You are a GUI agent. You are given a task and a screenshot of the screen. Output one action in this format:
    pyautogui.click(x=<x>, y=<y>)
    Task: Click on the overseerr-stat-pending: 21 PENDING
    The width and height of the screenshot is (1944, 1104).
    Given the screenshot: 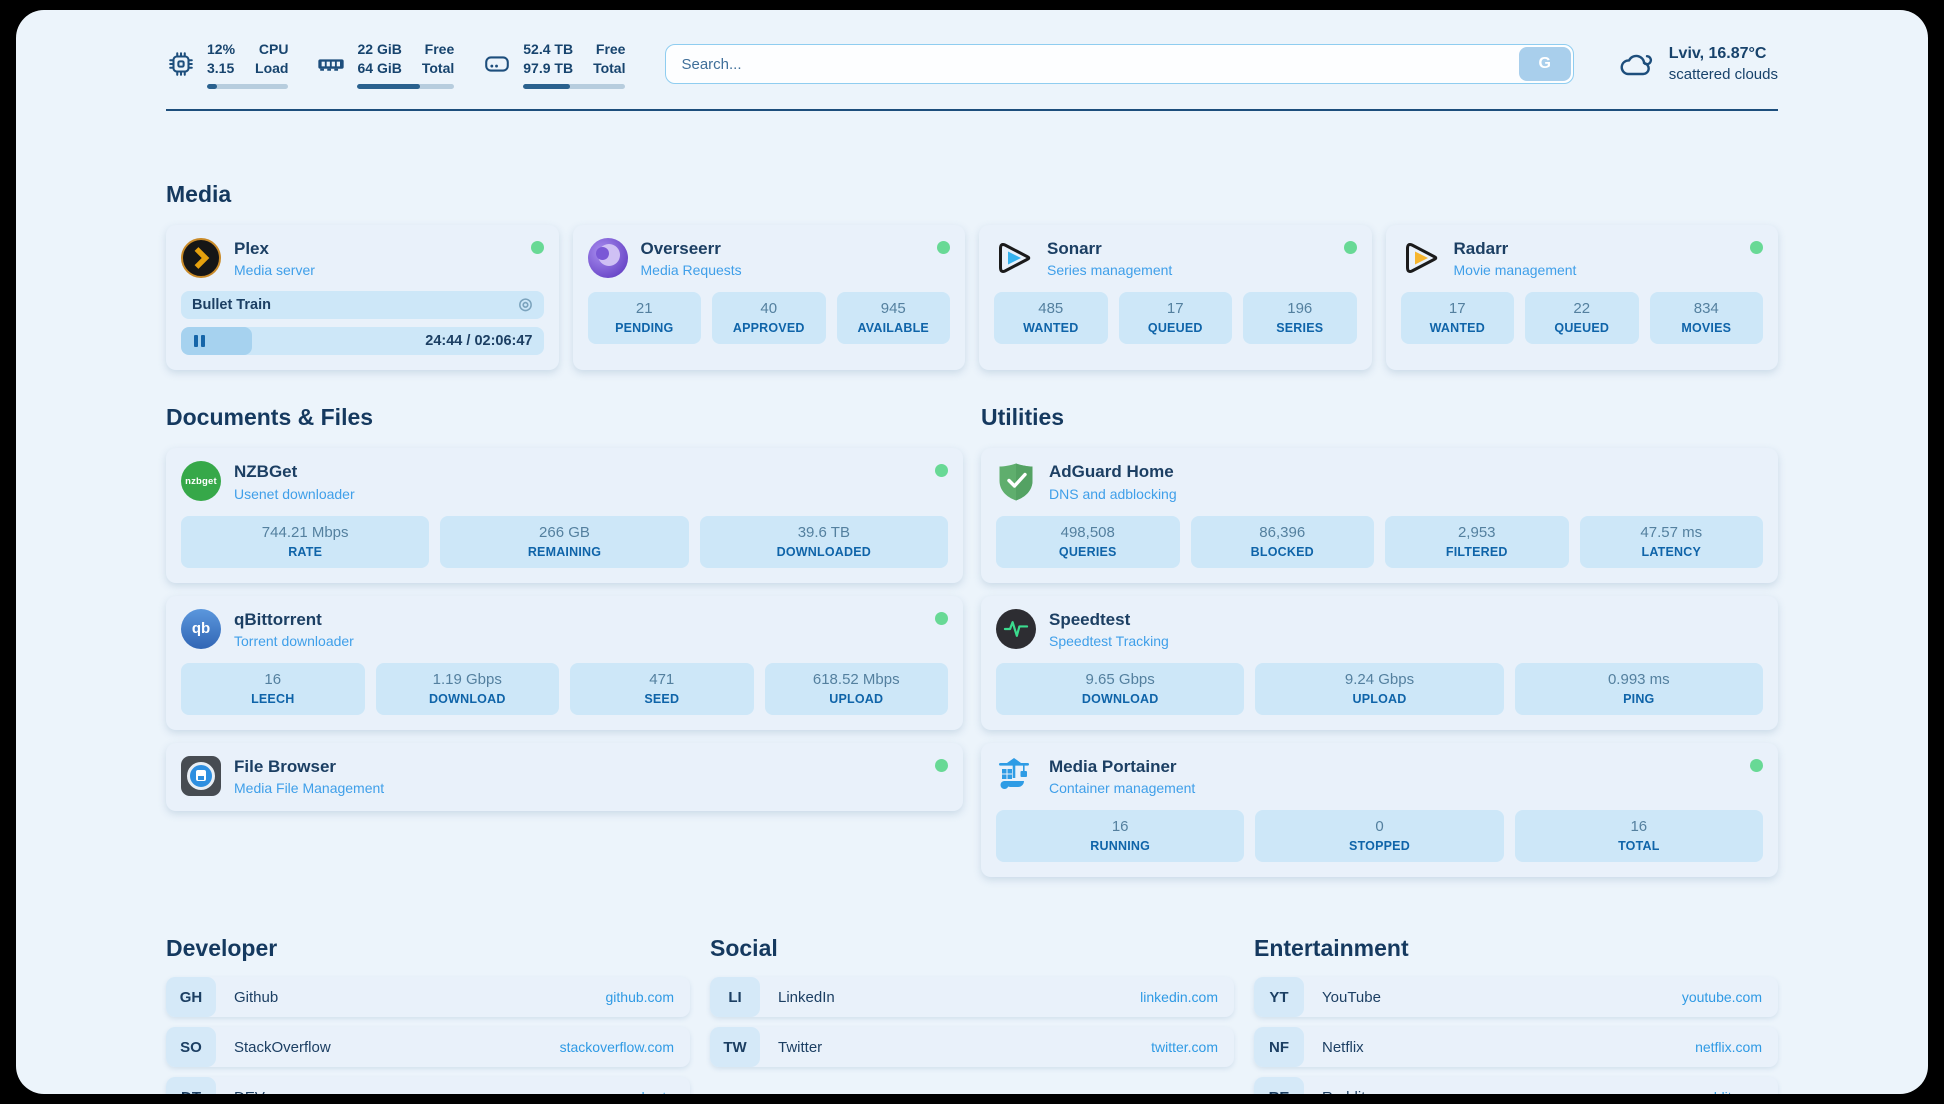 What is the action you would take?
    pyautogui.click(x=644, y=318)
    